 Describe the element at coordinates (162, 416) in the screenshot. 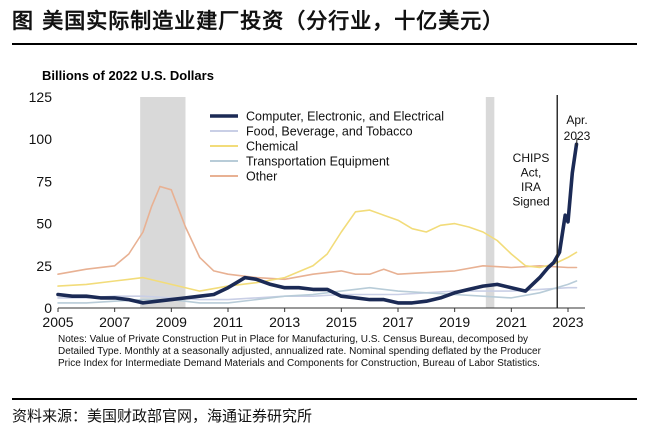

I see `source-note: 资料来源：美国财政部官网，海通证券研究所` at that location.